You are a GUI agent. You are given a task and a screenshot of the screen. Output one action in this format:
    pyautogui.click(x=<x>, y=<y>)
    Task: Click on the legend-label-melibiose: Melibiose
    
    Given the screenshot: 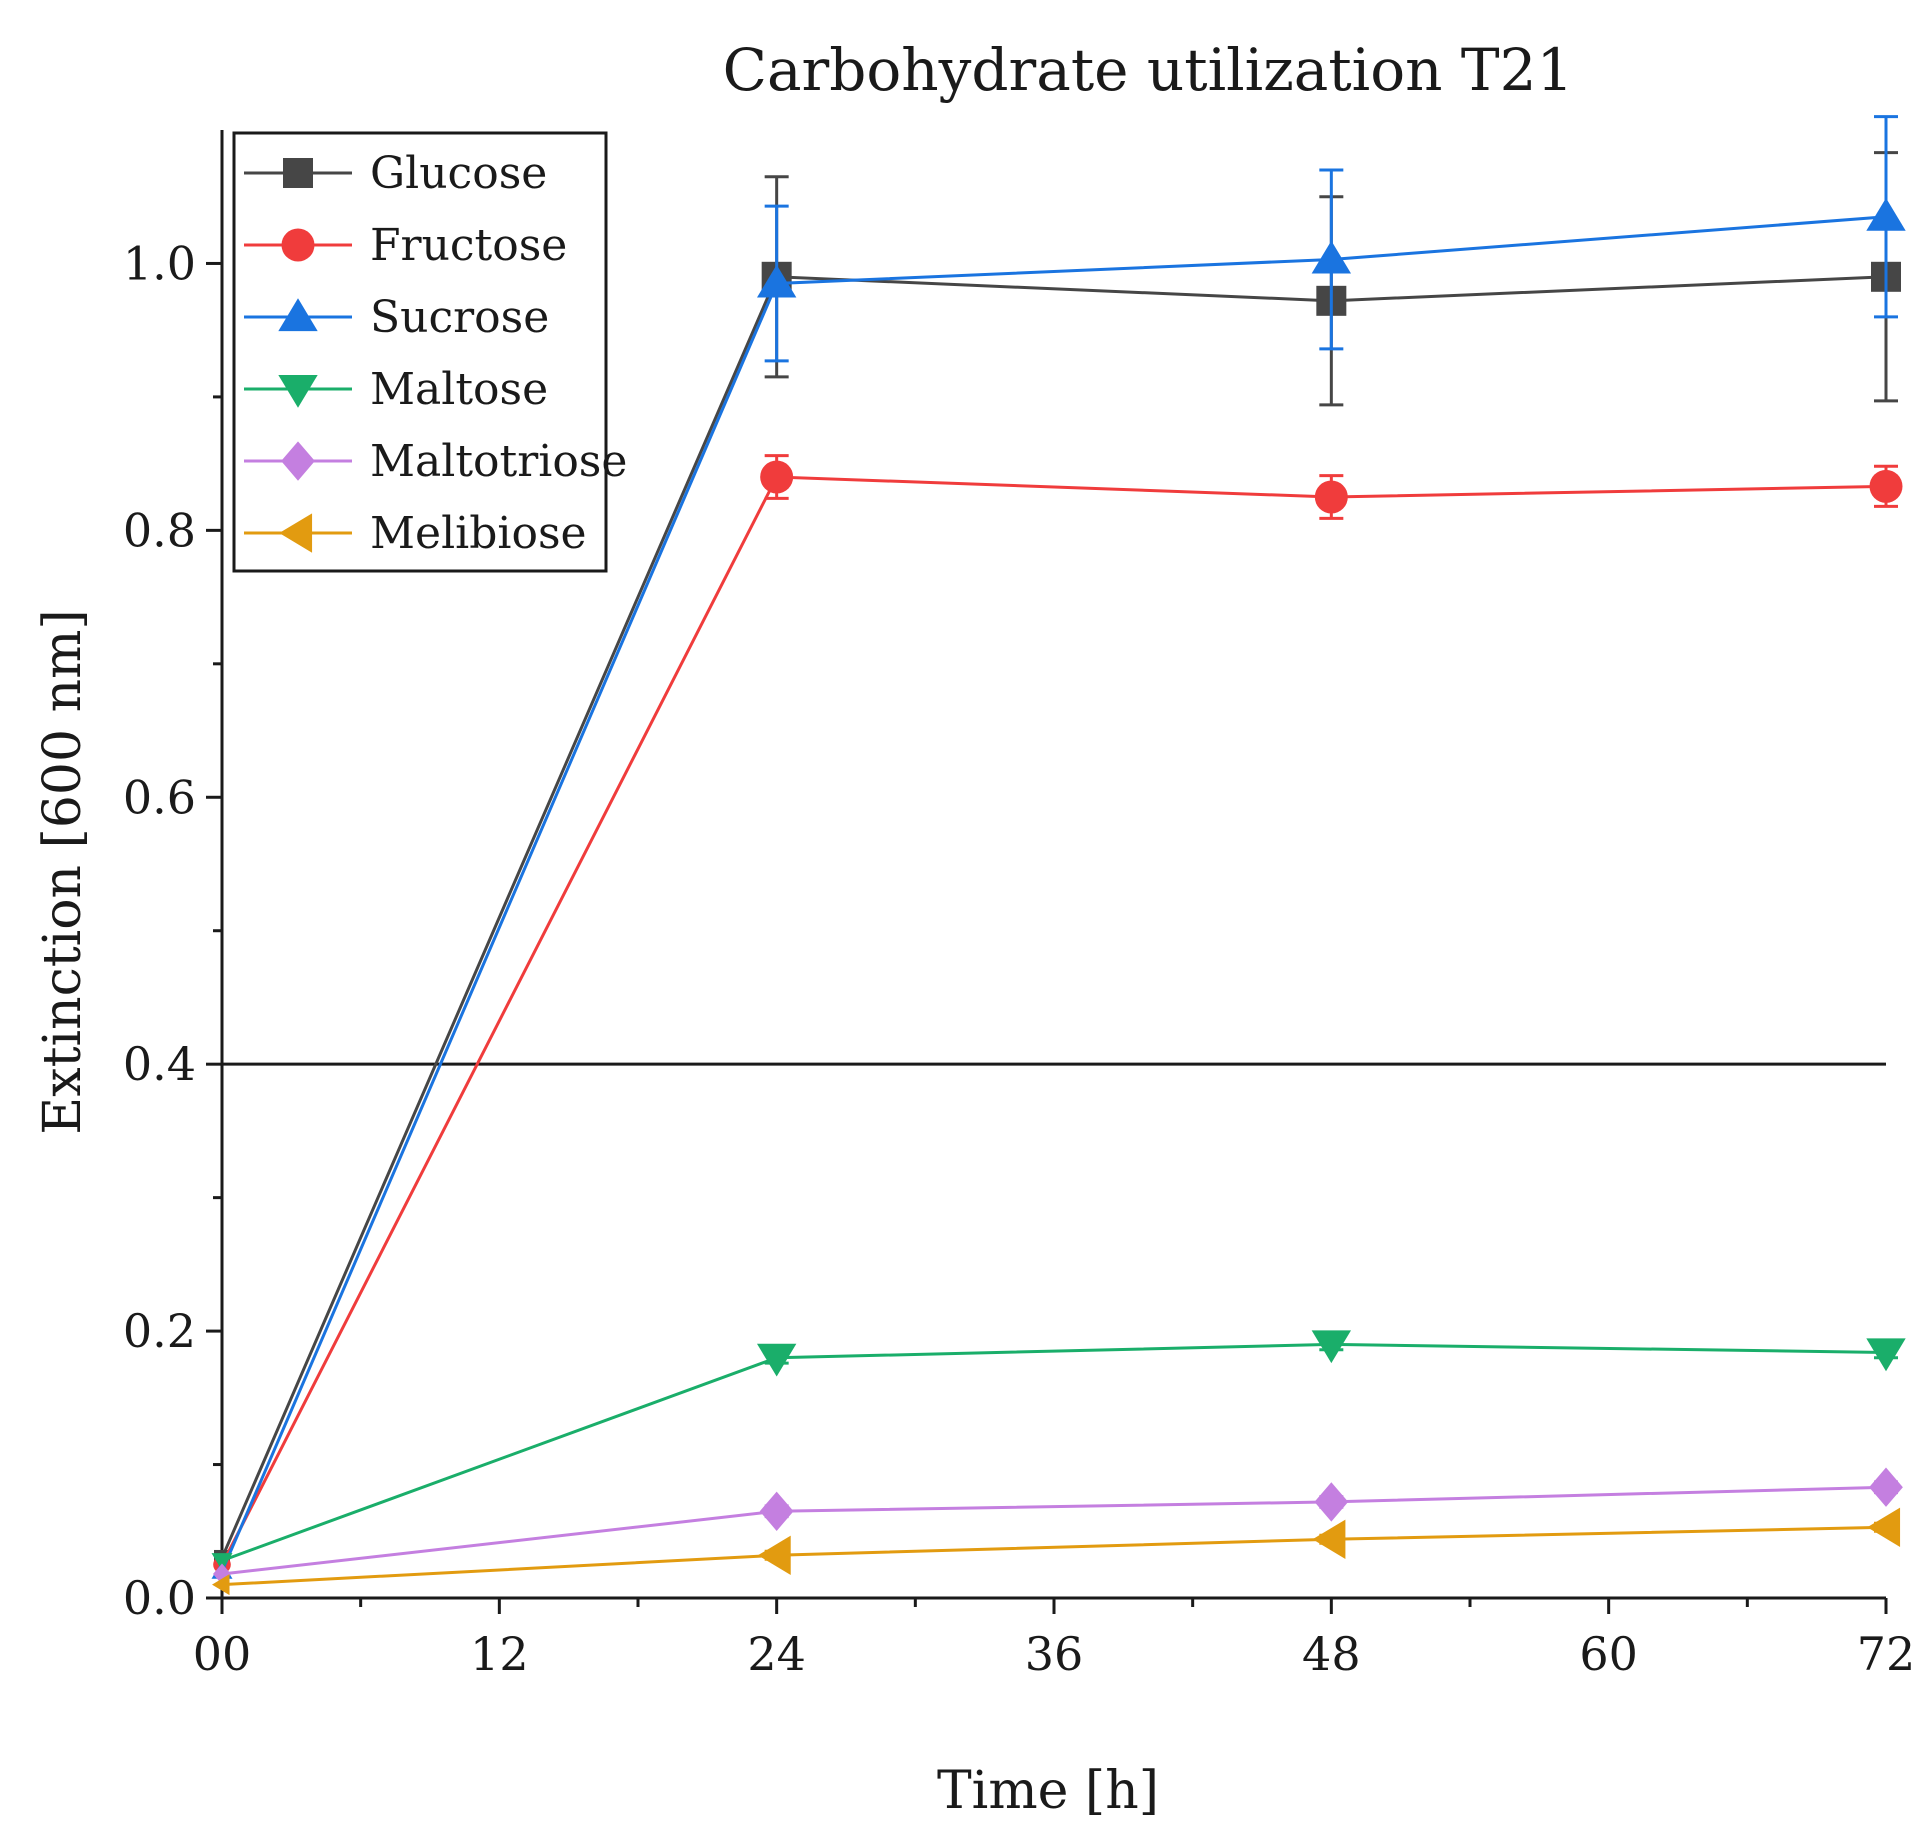 What is the action you would take?
    pyautogui.click(x=478, y=533)
    